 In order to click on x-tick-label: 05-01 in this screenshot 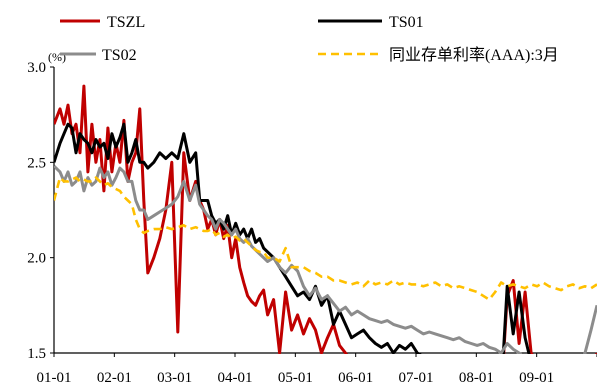, I will do `click(295, 378)`.